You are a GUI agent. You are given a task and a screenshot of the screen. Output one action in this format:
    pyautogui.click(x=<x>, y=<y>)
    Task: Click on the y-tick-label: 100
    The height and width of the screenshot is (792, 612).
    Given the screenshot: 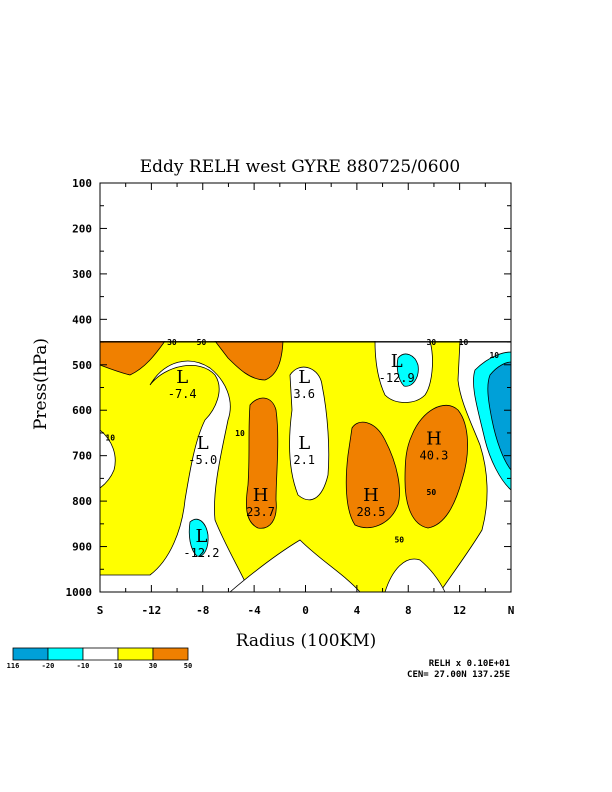 What is the action you would take?
    pyautogui.click(x=82, y=183)
    